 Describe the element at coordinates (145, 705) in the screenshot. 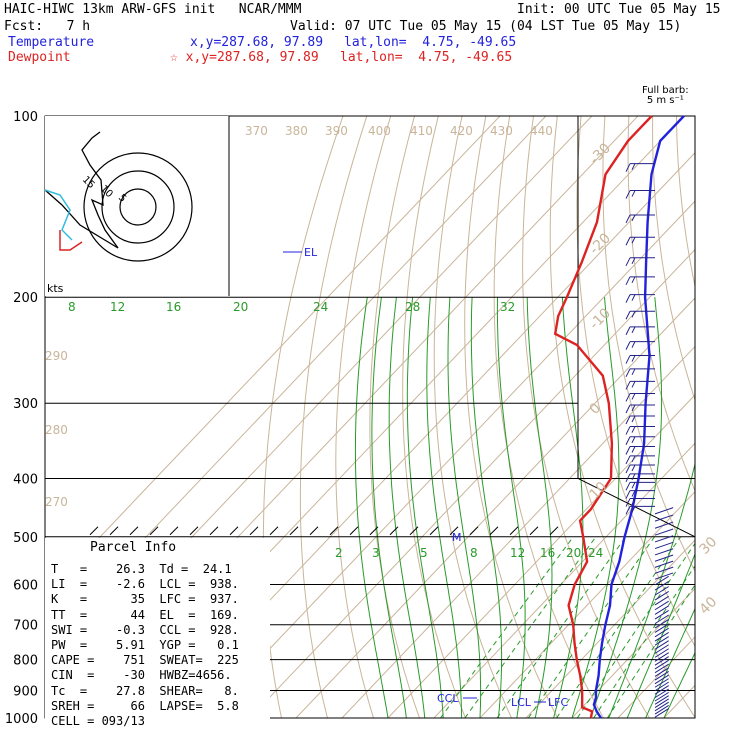

I see `parcel-info-row: SREH = 66 LAPSE= 5.8` at that location.